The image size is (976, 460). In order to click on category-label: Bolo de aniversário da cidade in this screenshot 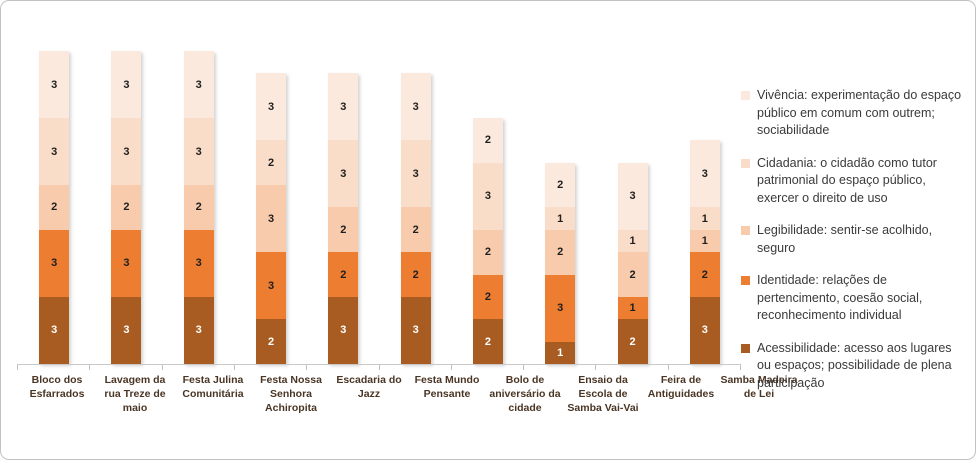, I will do `click(525, 394)`.